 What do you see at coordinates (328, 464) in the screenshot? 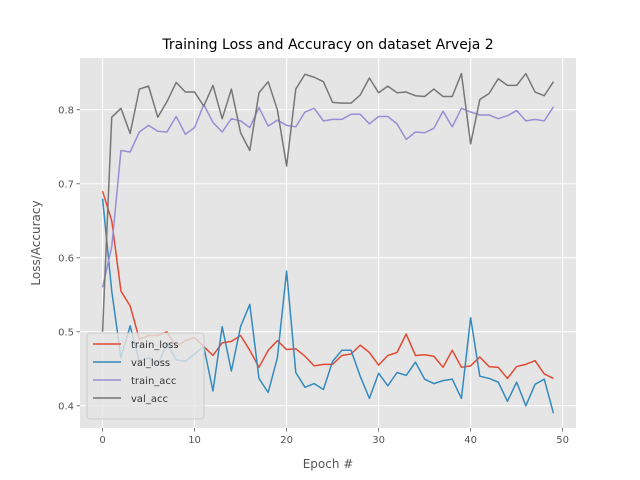
I see `x-axis-label: Epoch #` at bounding box center [328, 464].